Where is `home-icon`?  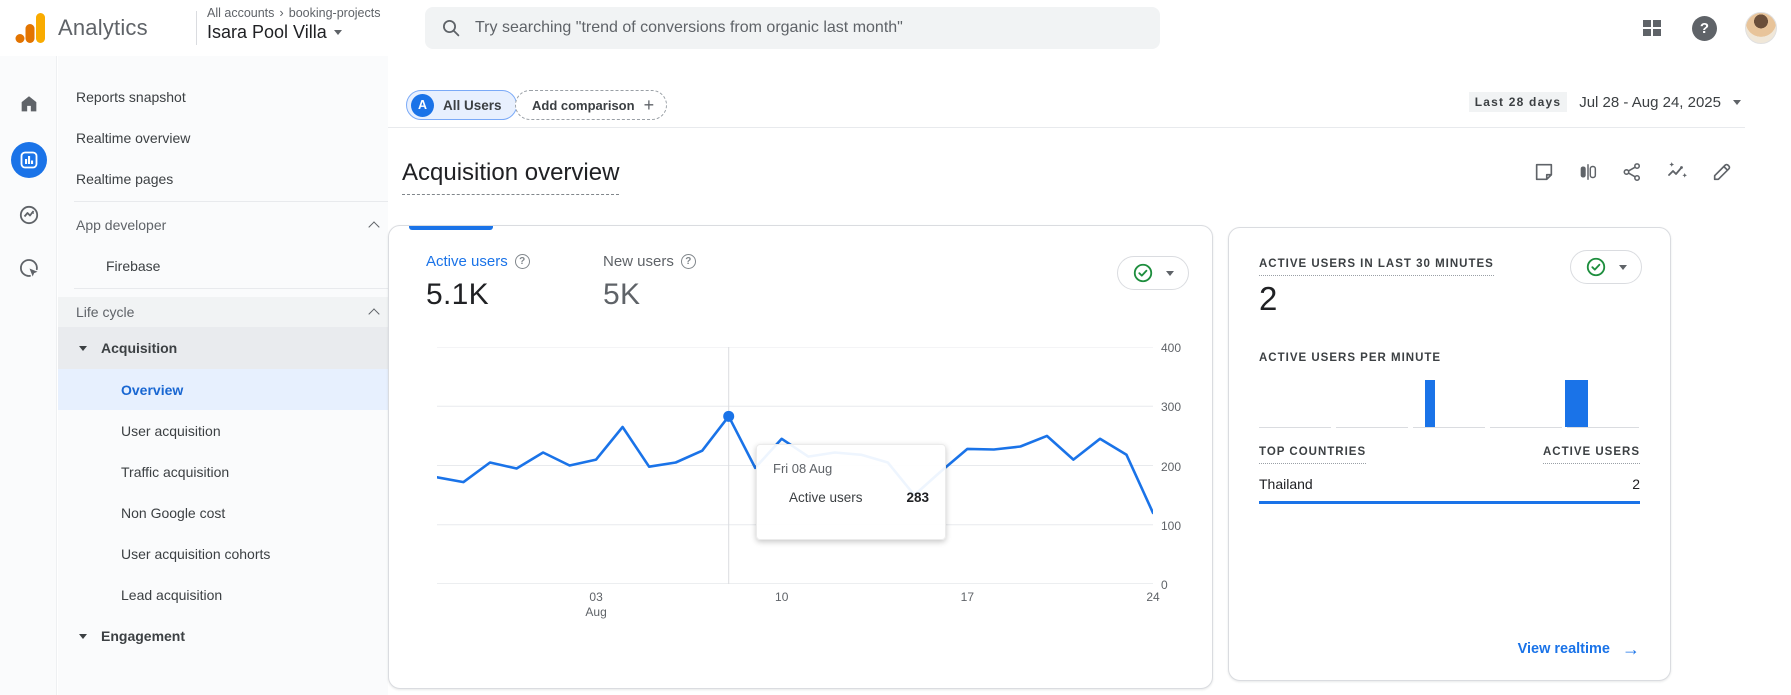 home-icon is located at coordinates (29, 104).